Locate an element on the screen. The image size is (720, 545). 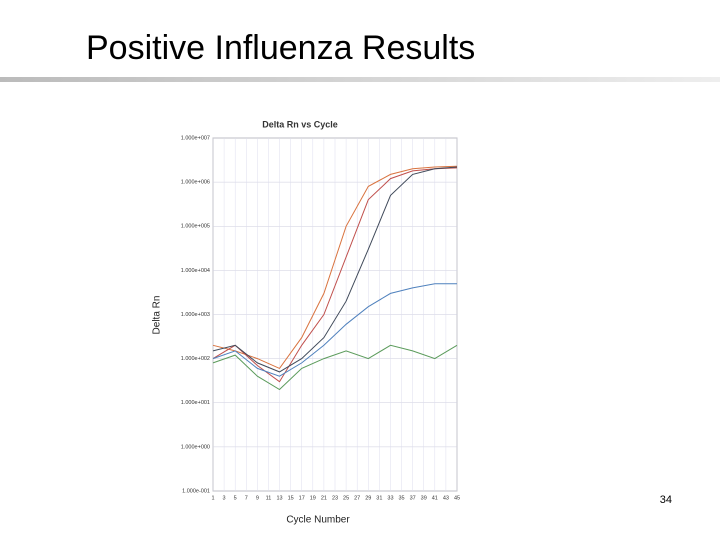
x-tick-label: 27 is located at coordinates (357, 498).